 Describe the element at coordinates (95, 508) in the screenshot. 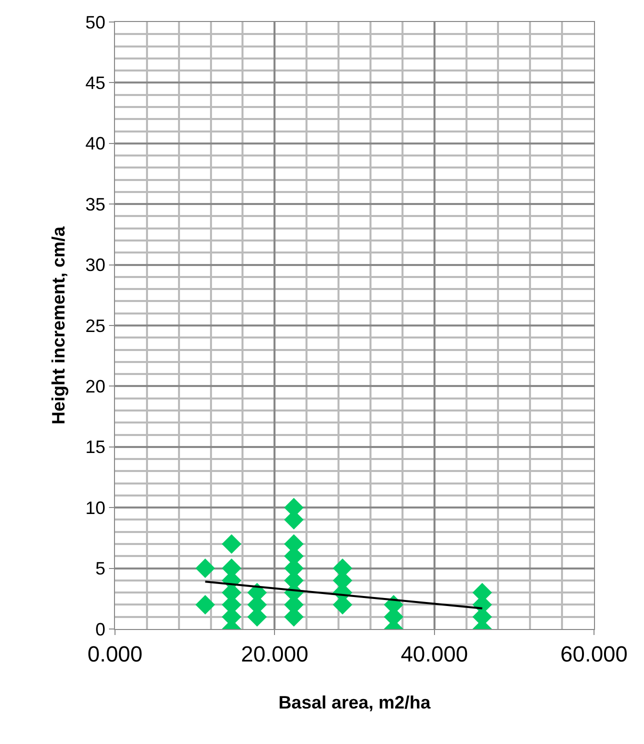

I see `y-tick-label: 10` at that location.